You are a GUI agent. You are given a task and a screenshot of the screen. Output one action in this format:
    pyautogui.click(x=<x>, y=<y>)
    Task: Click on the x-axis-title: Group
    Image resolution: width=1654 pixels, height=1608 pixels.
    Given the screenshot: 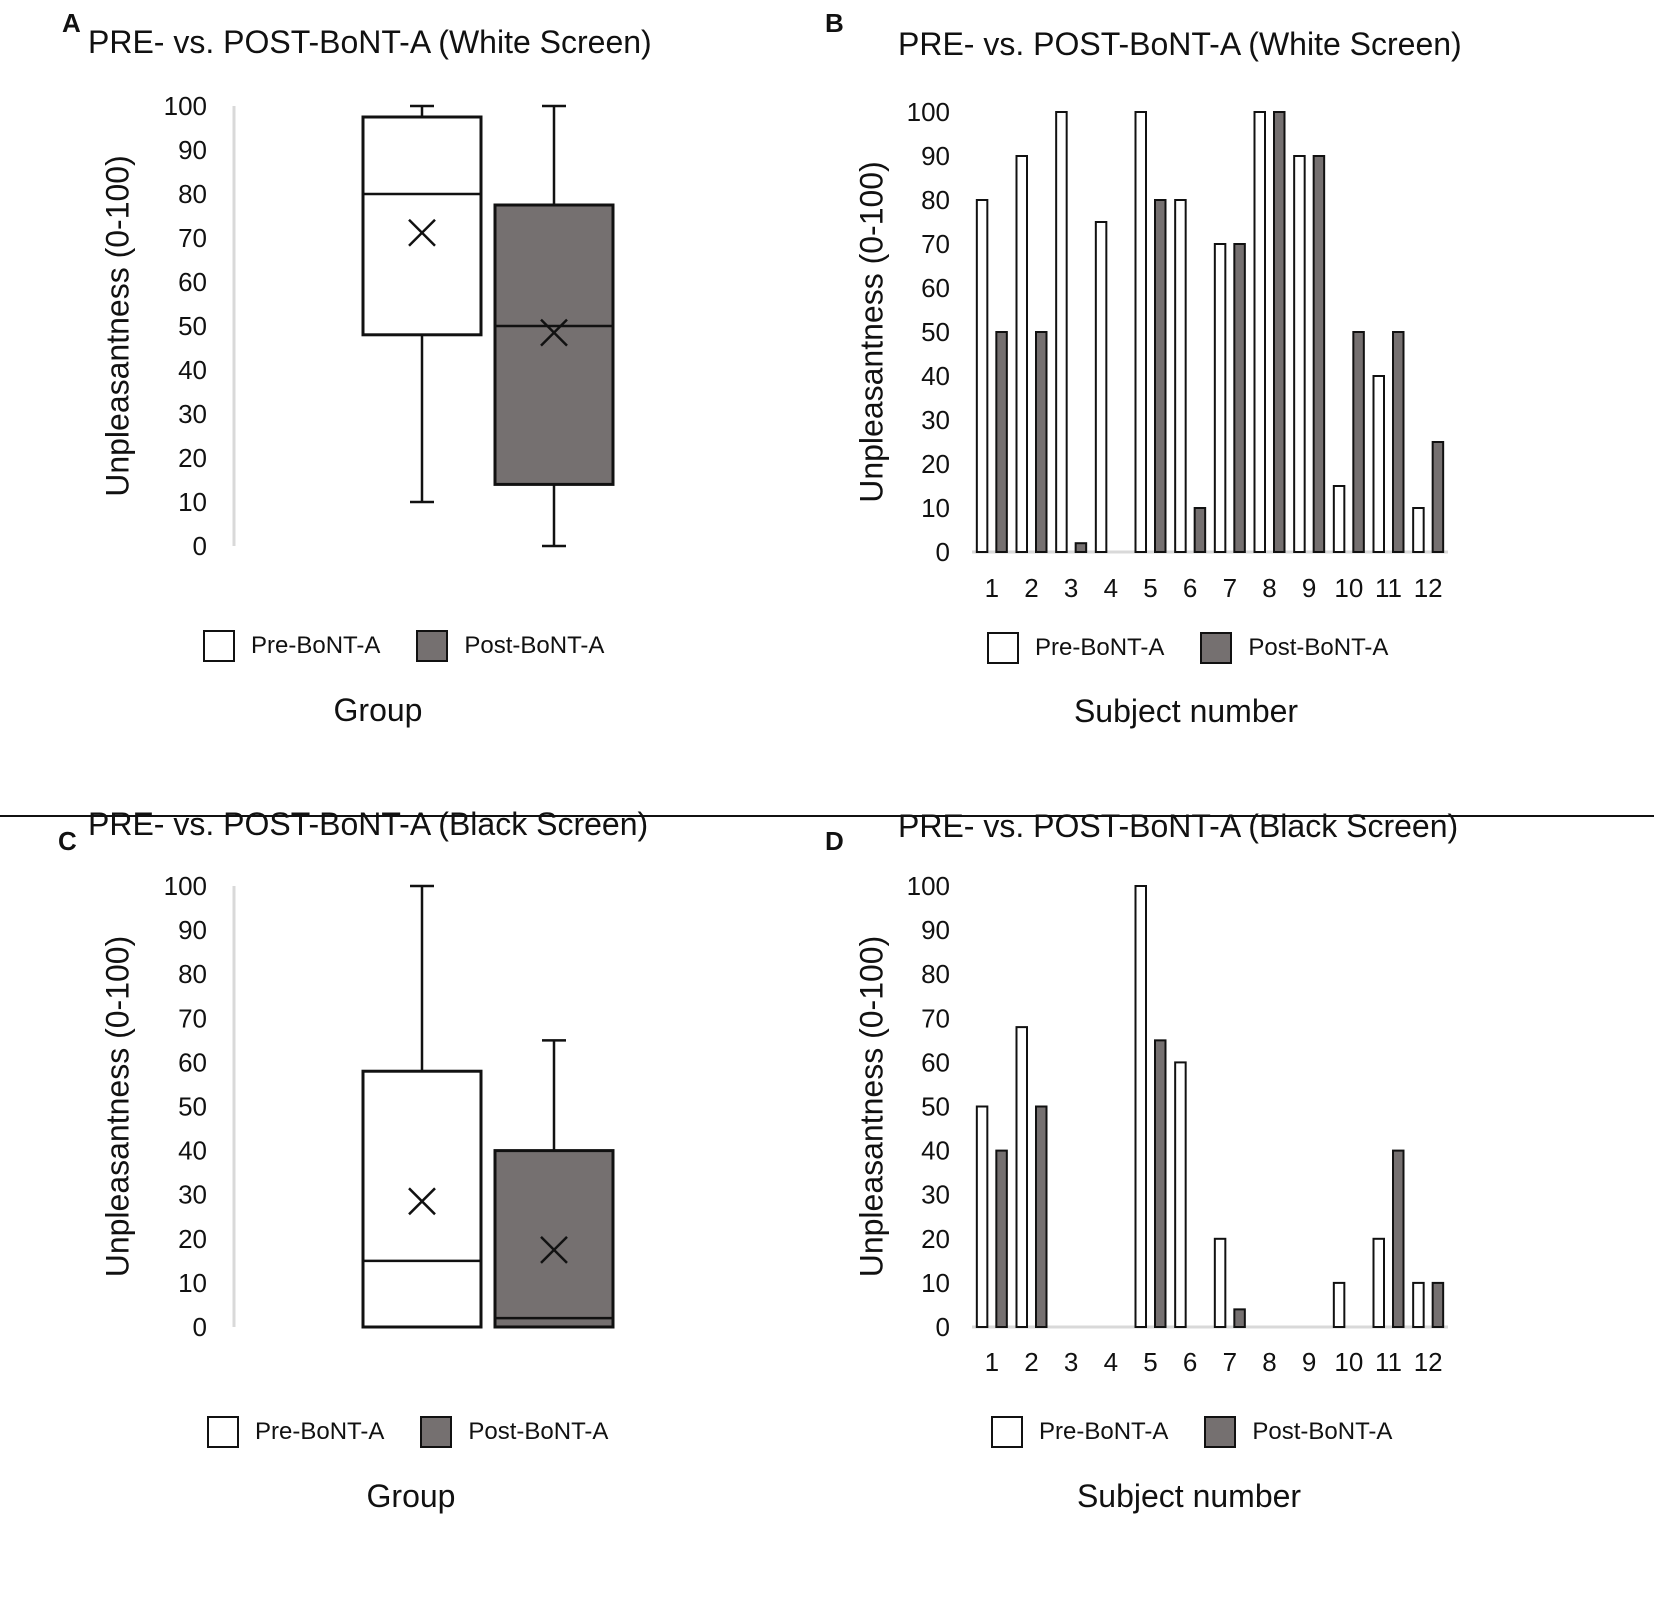 What is the action you would take?
    pyautogui.click(x=411, y=1496)
    